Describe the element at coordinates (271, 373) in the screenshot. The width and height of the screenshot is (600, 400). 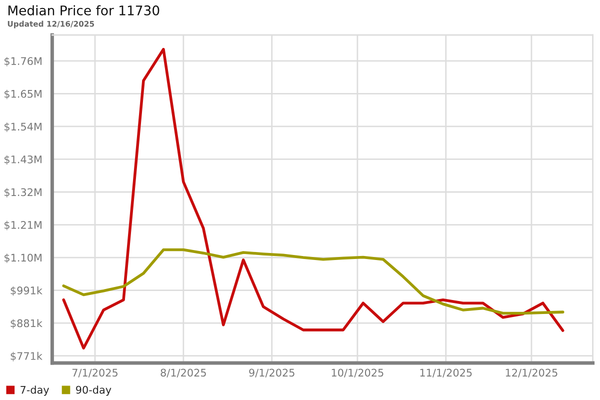
I see `x-tick-label: 9/1/2025` at that location.